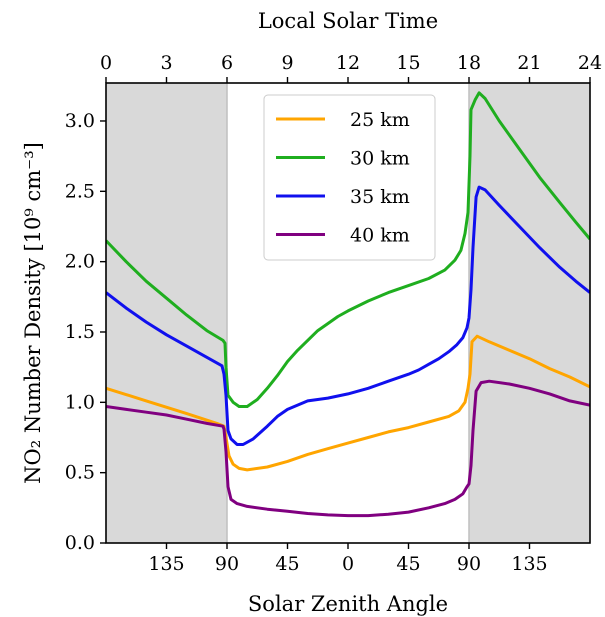  Describe the element at coordinates (348, 63) in the screenshot. I see `top-tick-label: 12` at that location.